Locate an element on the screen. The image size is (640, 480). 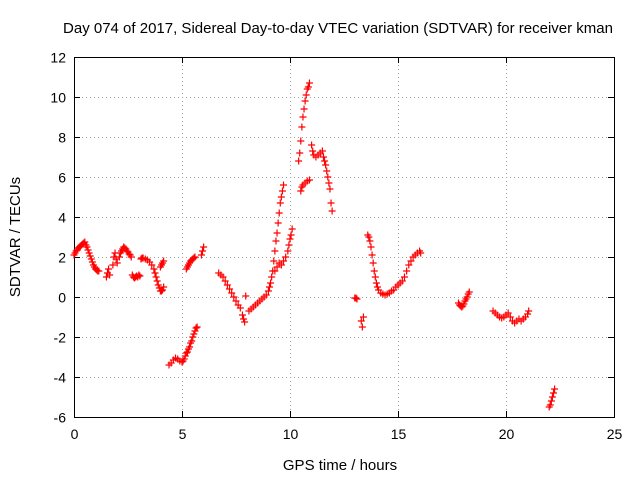
x-tick-label: 0 is located at coordinates (75, 434).